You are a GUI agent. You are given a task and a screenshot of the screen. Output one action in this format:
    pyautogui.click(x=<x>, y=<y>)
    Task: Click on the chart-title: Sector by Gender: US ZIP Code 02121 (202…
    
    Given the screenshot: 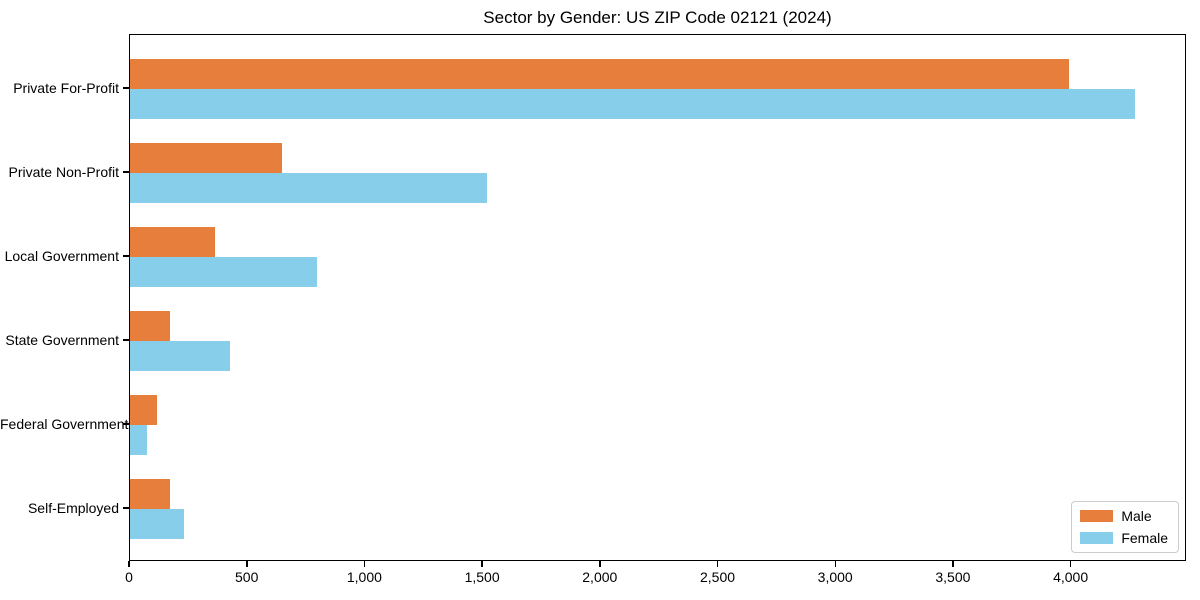 What is the action you would take?
    pyautogui.click(x=657, y=17)
    